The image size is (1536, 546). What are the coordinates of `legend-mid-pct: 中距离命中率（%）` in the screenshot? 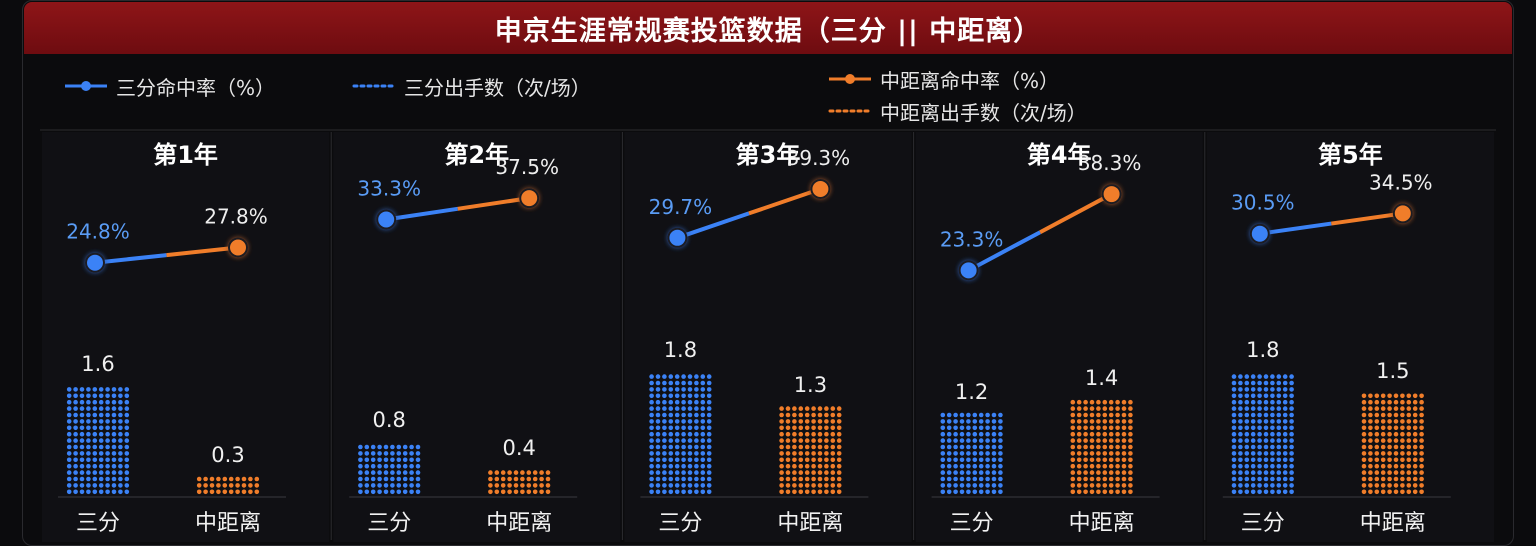 It's located at (943, 79).